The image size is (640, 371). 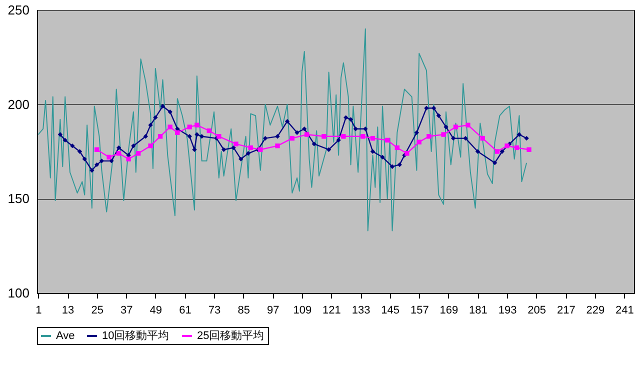 I want to click on x-tick-label: 181, so click(x=478, y=310).